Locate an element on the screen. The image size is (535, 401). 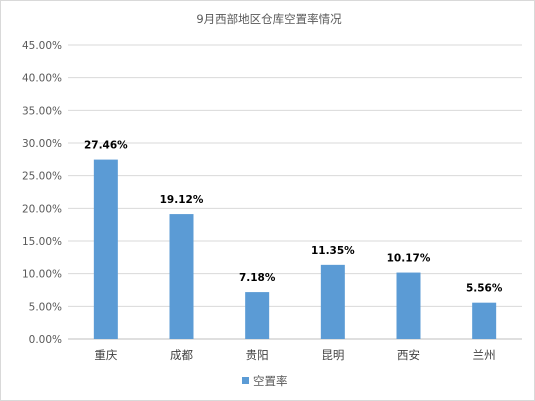
data-label: 10.17% is located at coordinates (409, 259).